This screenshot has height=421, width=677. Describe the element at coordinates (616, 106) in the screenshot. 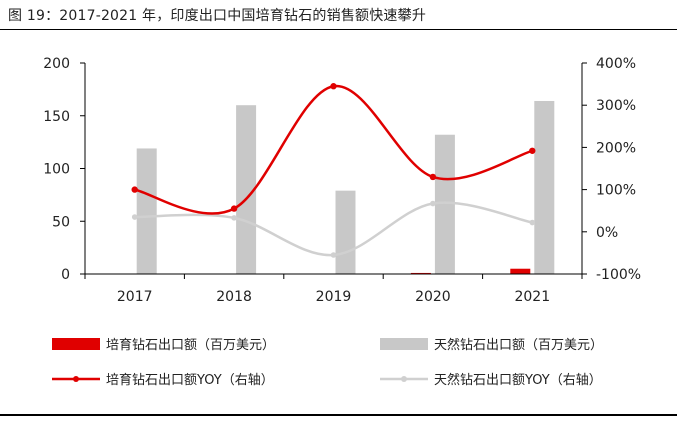

I see `y-right-tick-label: 300%` at that location.